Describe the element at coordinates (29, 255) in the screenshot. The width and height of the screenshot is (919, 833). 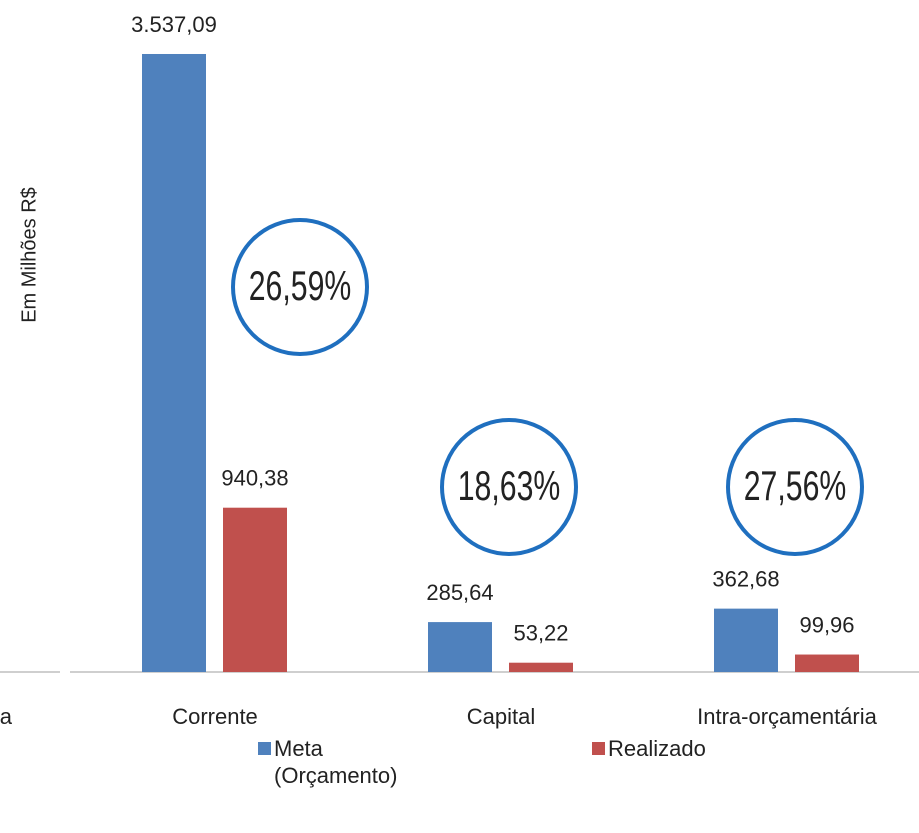
I see `y-axis-label: Em Milhões R$` at that location.